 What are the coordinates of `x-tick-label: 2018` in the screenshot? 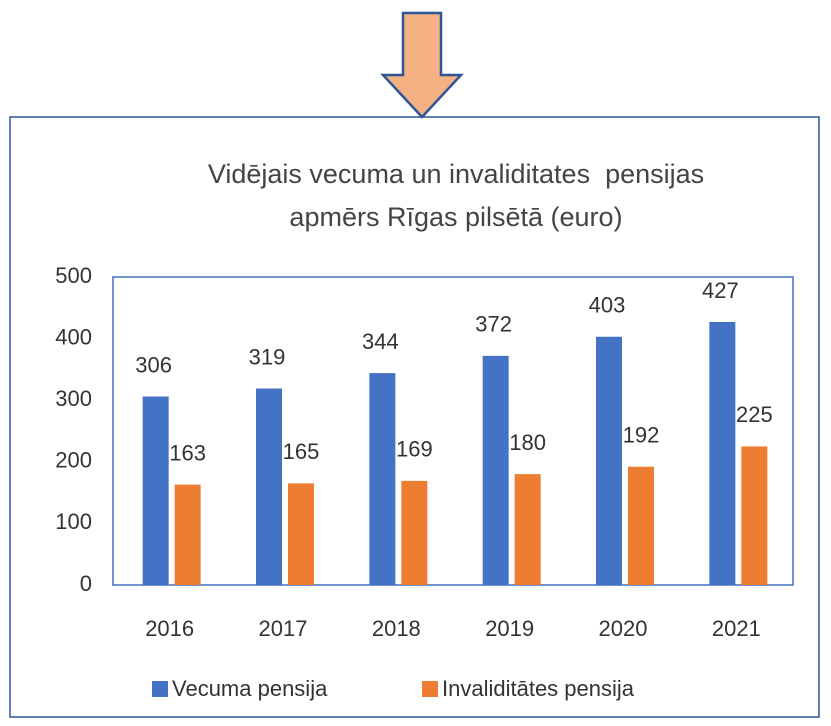 It's located at (396, 628).